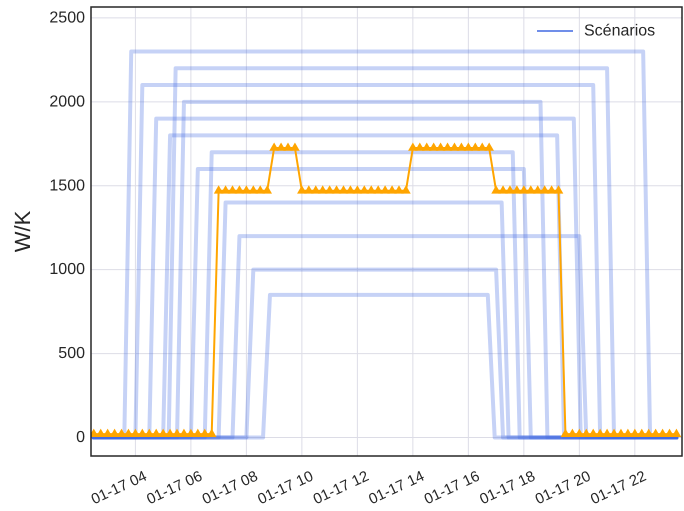 This screenshot has height=511, width=684. Describe the element at coordinates (620, 31) in the screenshot. I see `legend-label: Scénarios` at that location.